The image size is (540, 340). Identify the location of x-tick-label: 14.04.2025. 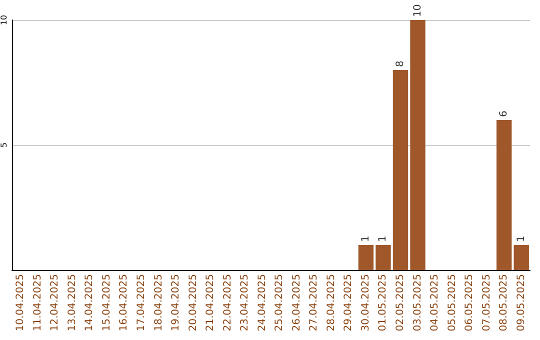
(90, 303).